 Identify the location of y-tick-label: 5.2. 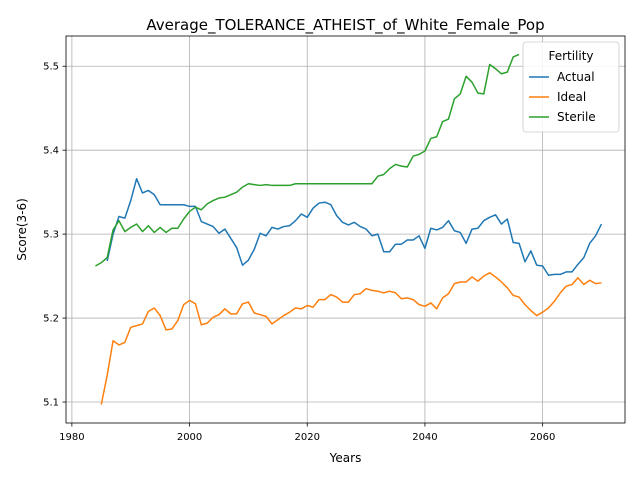
(51, 319).